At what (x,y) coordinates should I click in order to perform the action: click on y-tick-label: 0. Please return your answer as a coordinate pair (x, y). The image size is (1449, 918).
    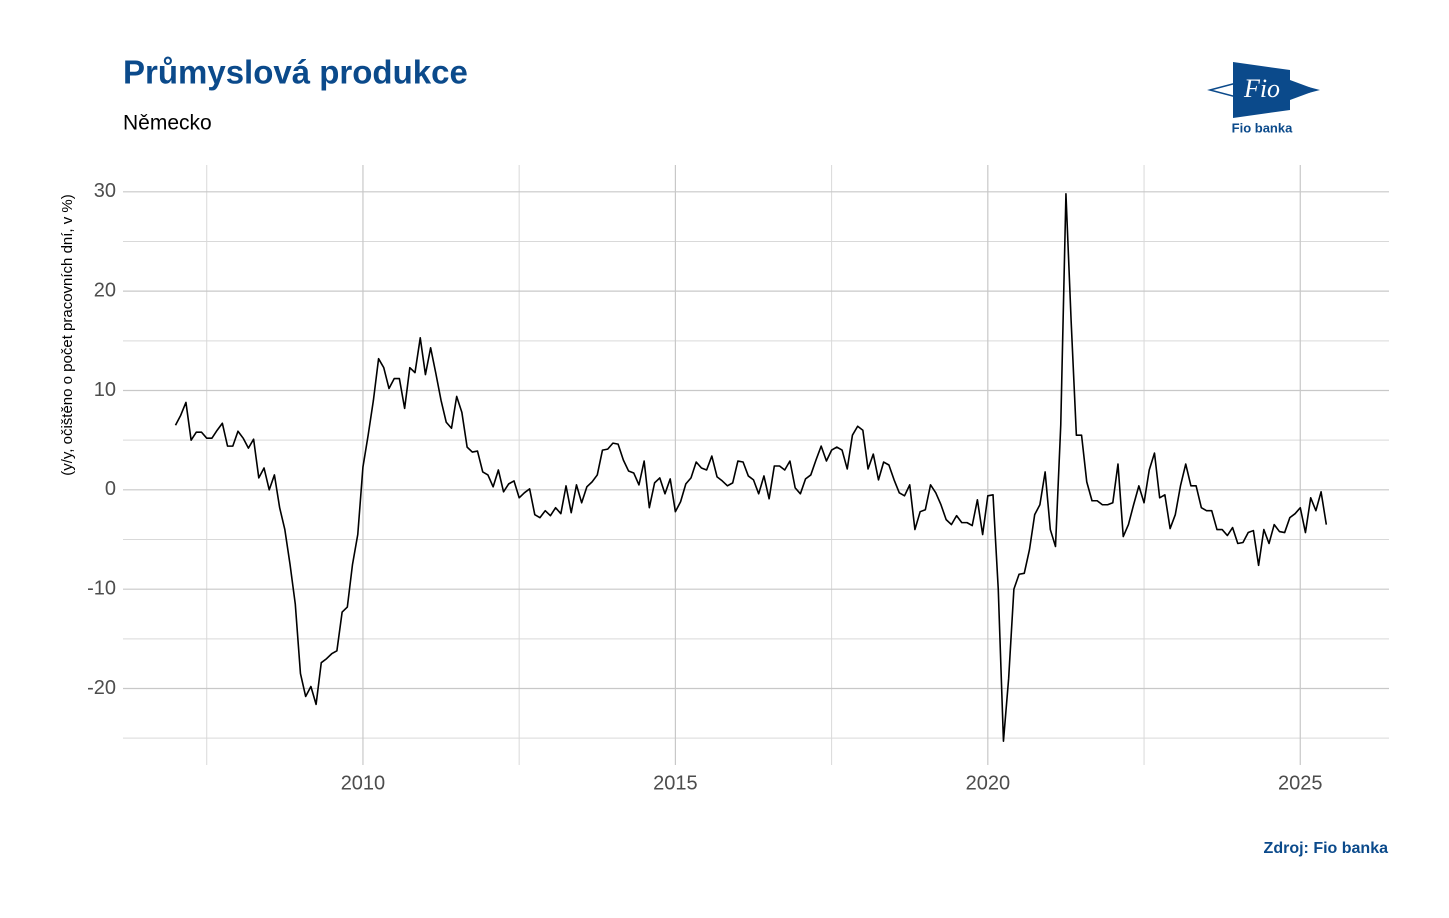
    Looking at the image, I should click on (110, 489).